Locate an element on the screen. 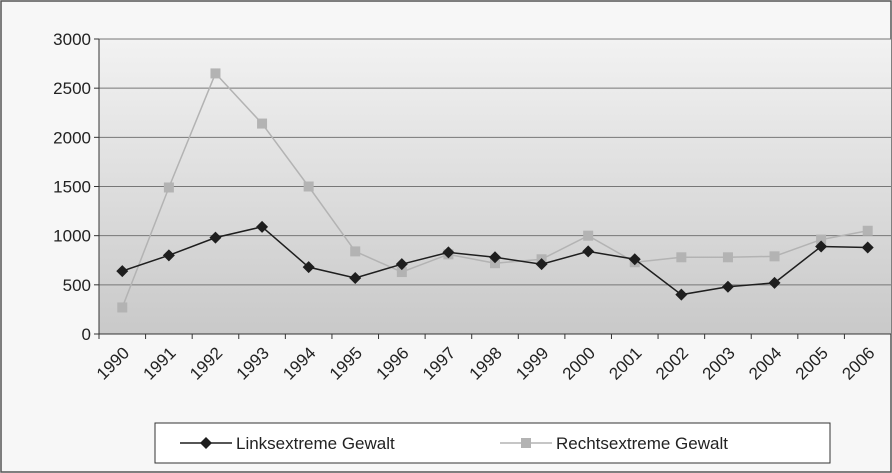 Image resolution: width=892 pixels, height=473 pixels. y-tick-label: 3000 is located at coordinates (72, 39).